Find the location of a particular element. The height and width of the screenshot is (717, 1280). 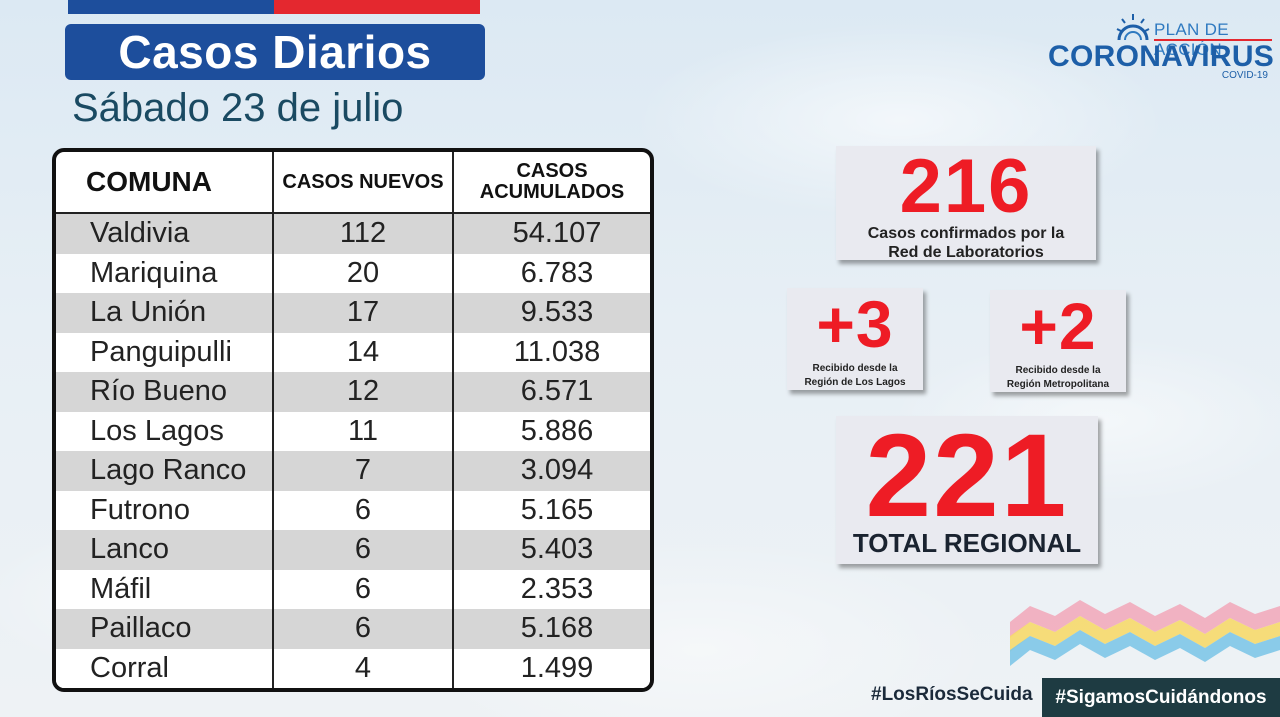

cell-casos-acumulados: 11.038 is located at coordinates (557, 351).